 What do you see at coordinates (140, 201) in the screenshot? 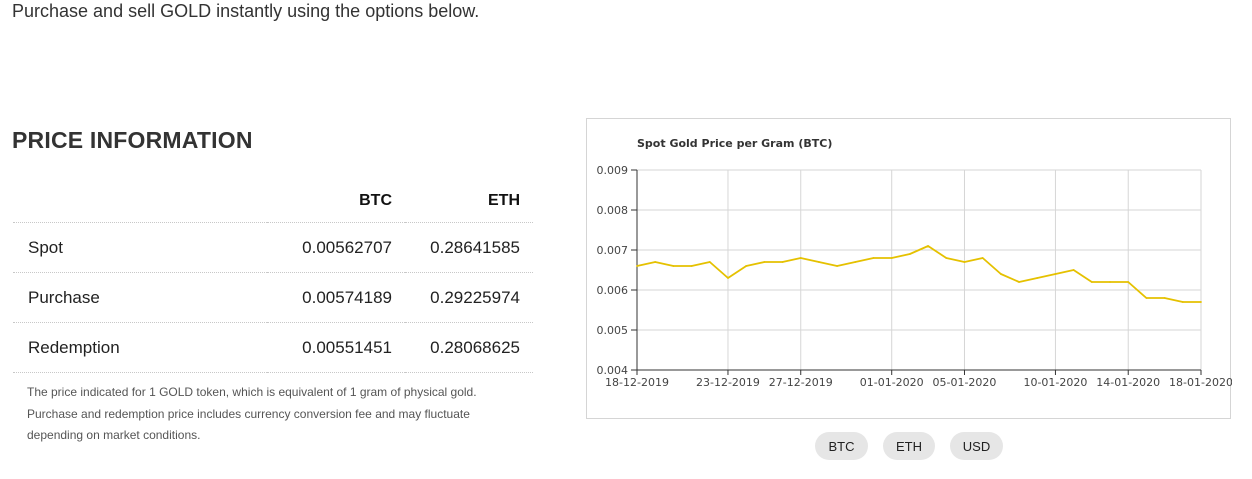
I see `price-table-header-blank` at bounding box center [140, 201].